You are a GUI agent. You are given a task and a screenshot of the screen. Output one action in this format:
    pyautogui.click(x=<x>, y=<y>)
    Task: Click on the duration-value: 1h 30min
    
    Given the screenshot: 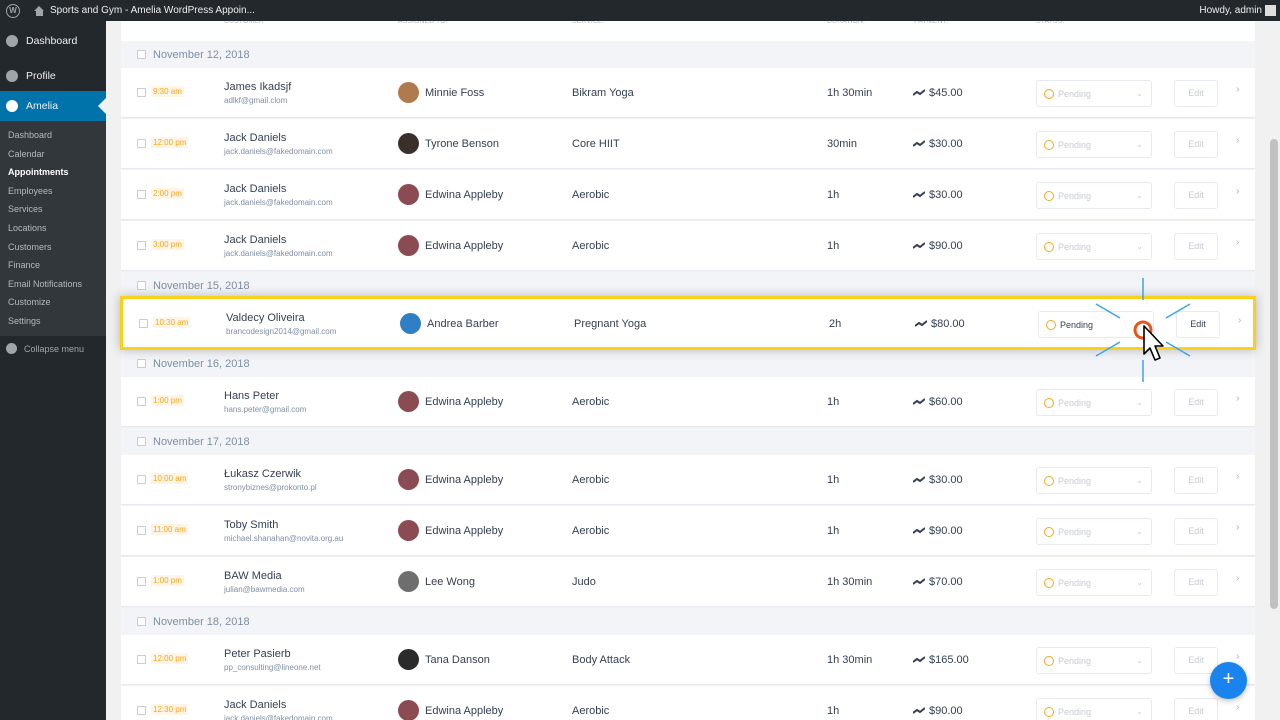 What is the action you would take?
    pyautogui.click(x=850, y=93)
    